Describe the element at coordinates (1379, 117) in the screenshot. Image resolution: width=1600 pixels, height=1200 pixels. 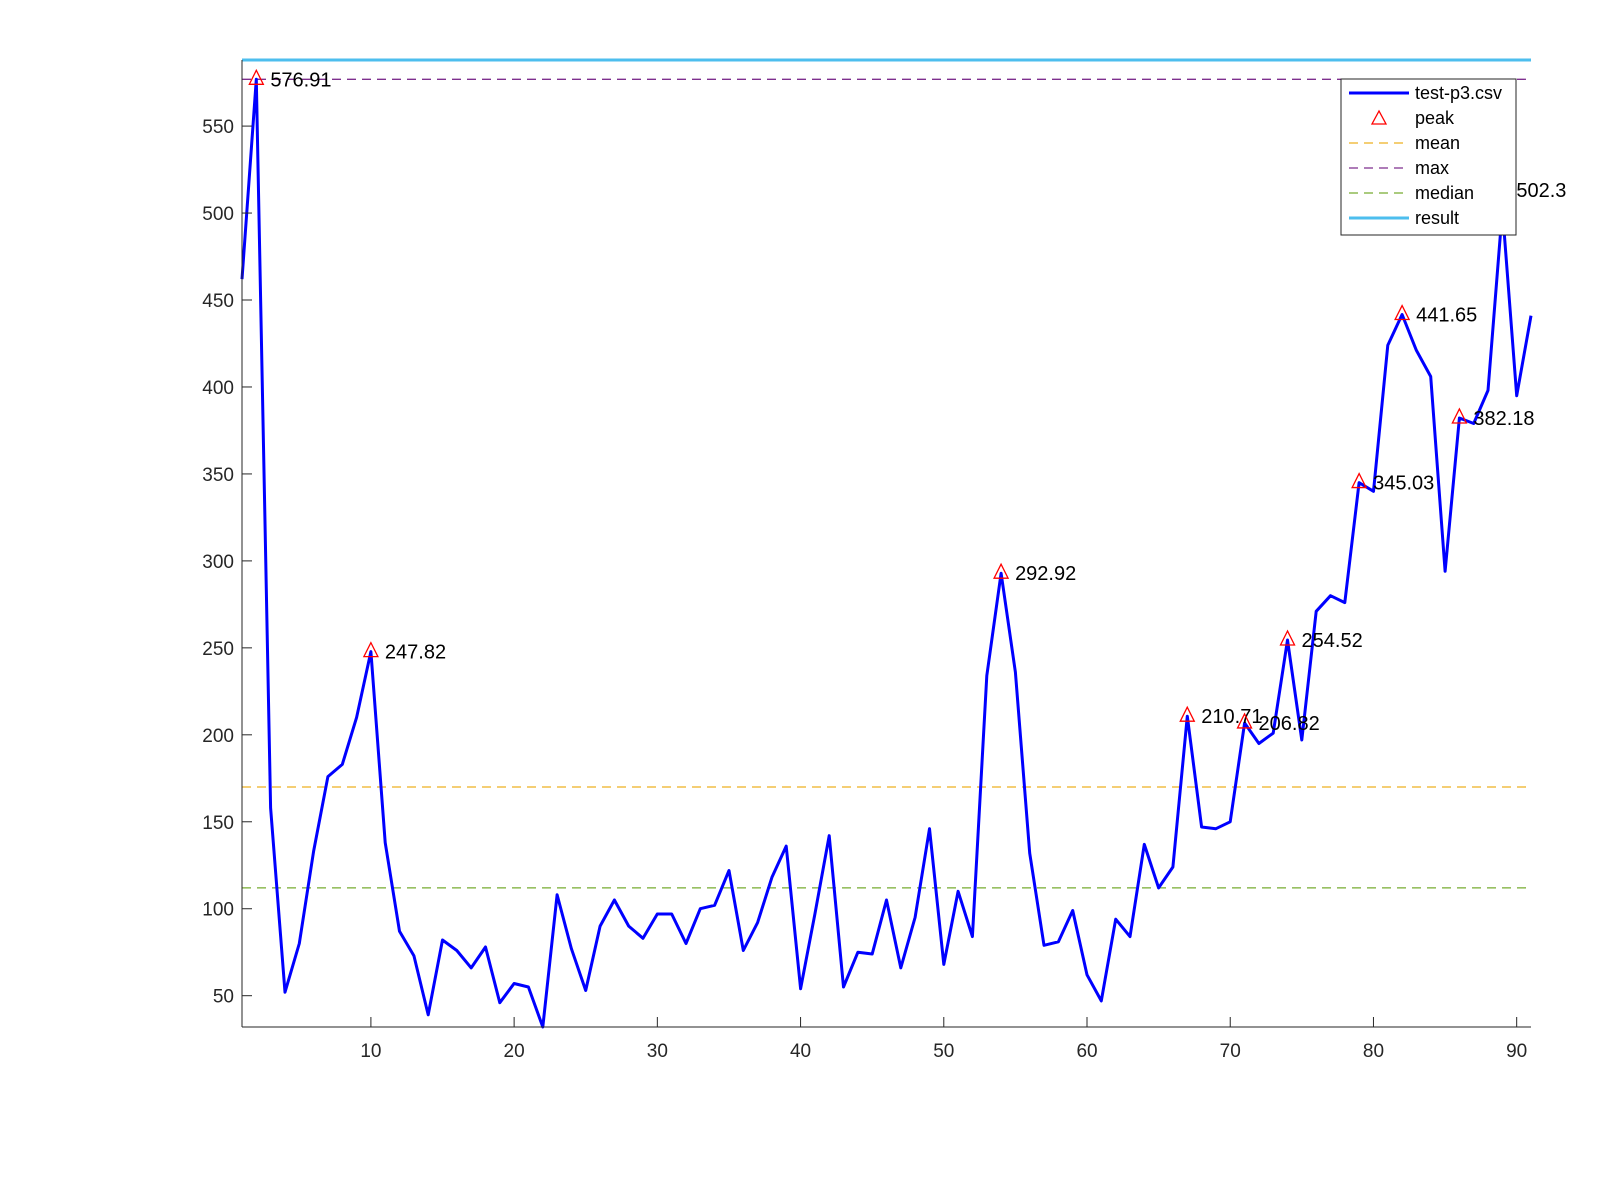
I see `legend-swatch-peak` at that location.